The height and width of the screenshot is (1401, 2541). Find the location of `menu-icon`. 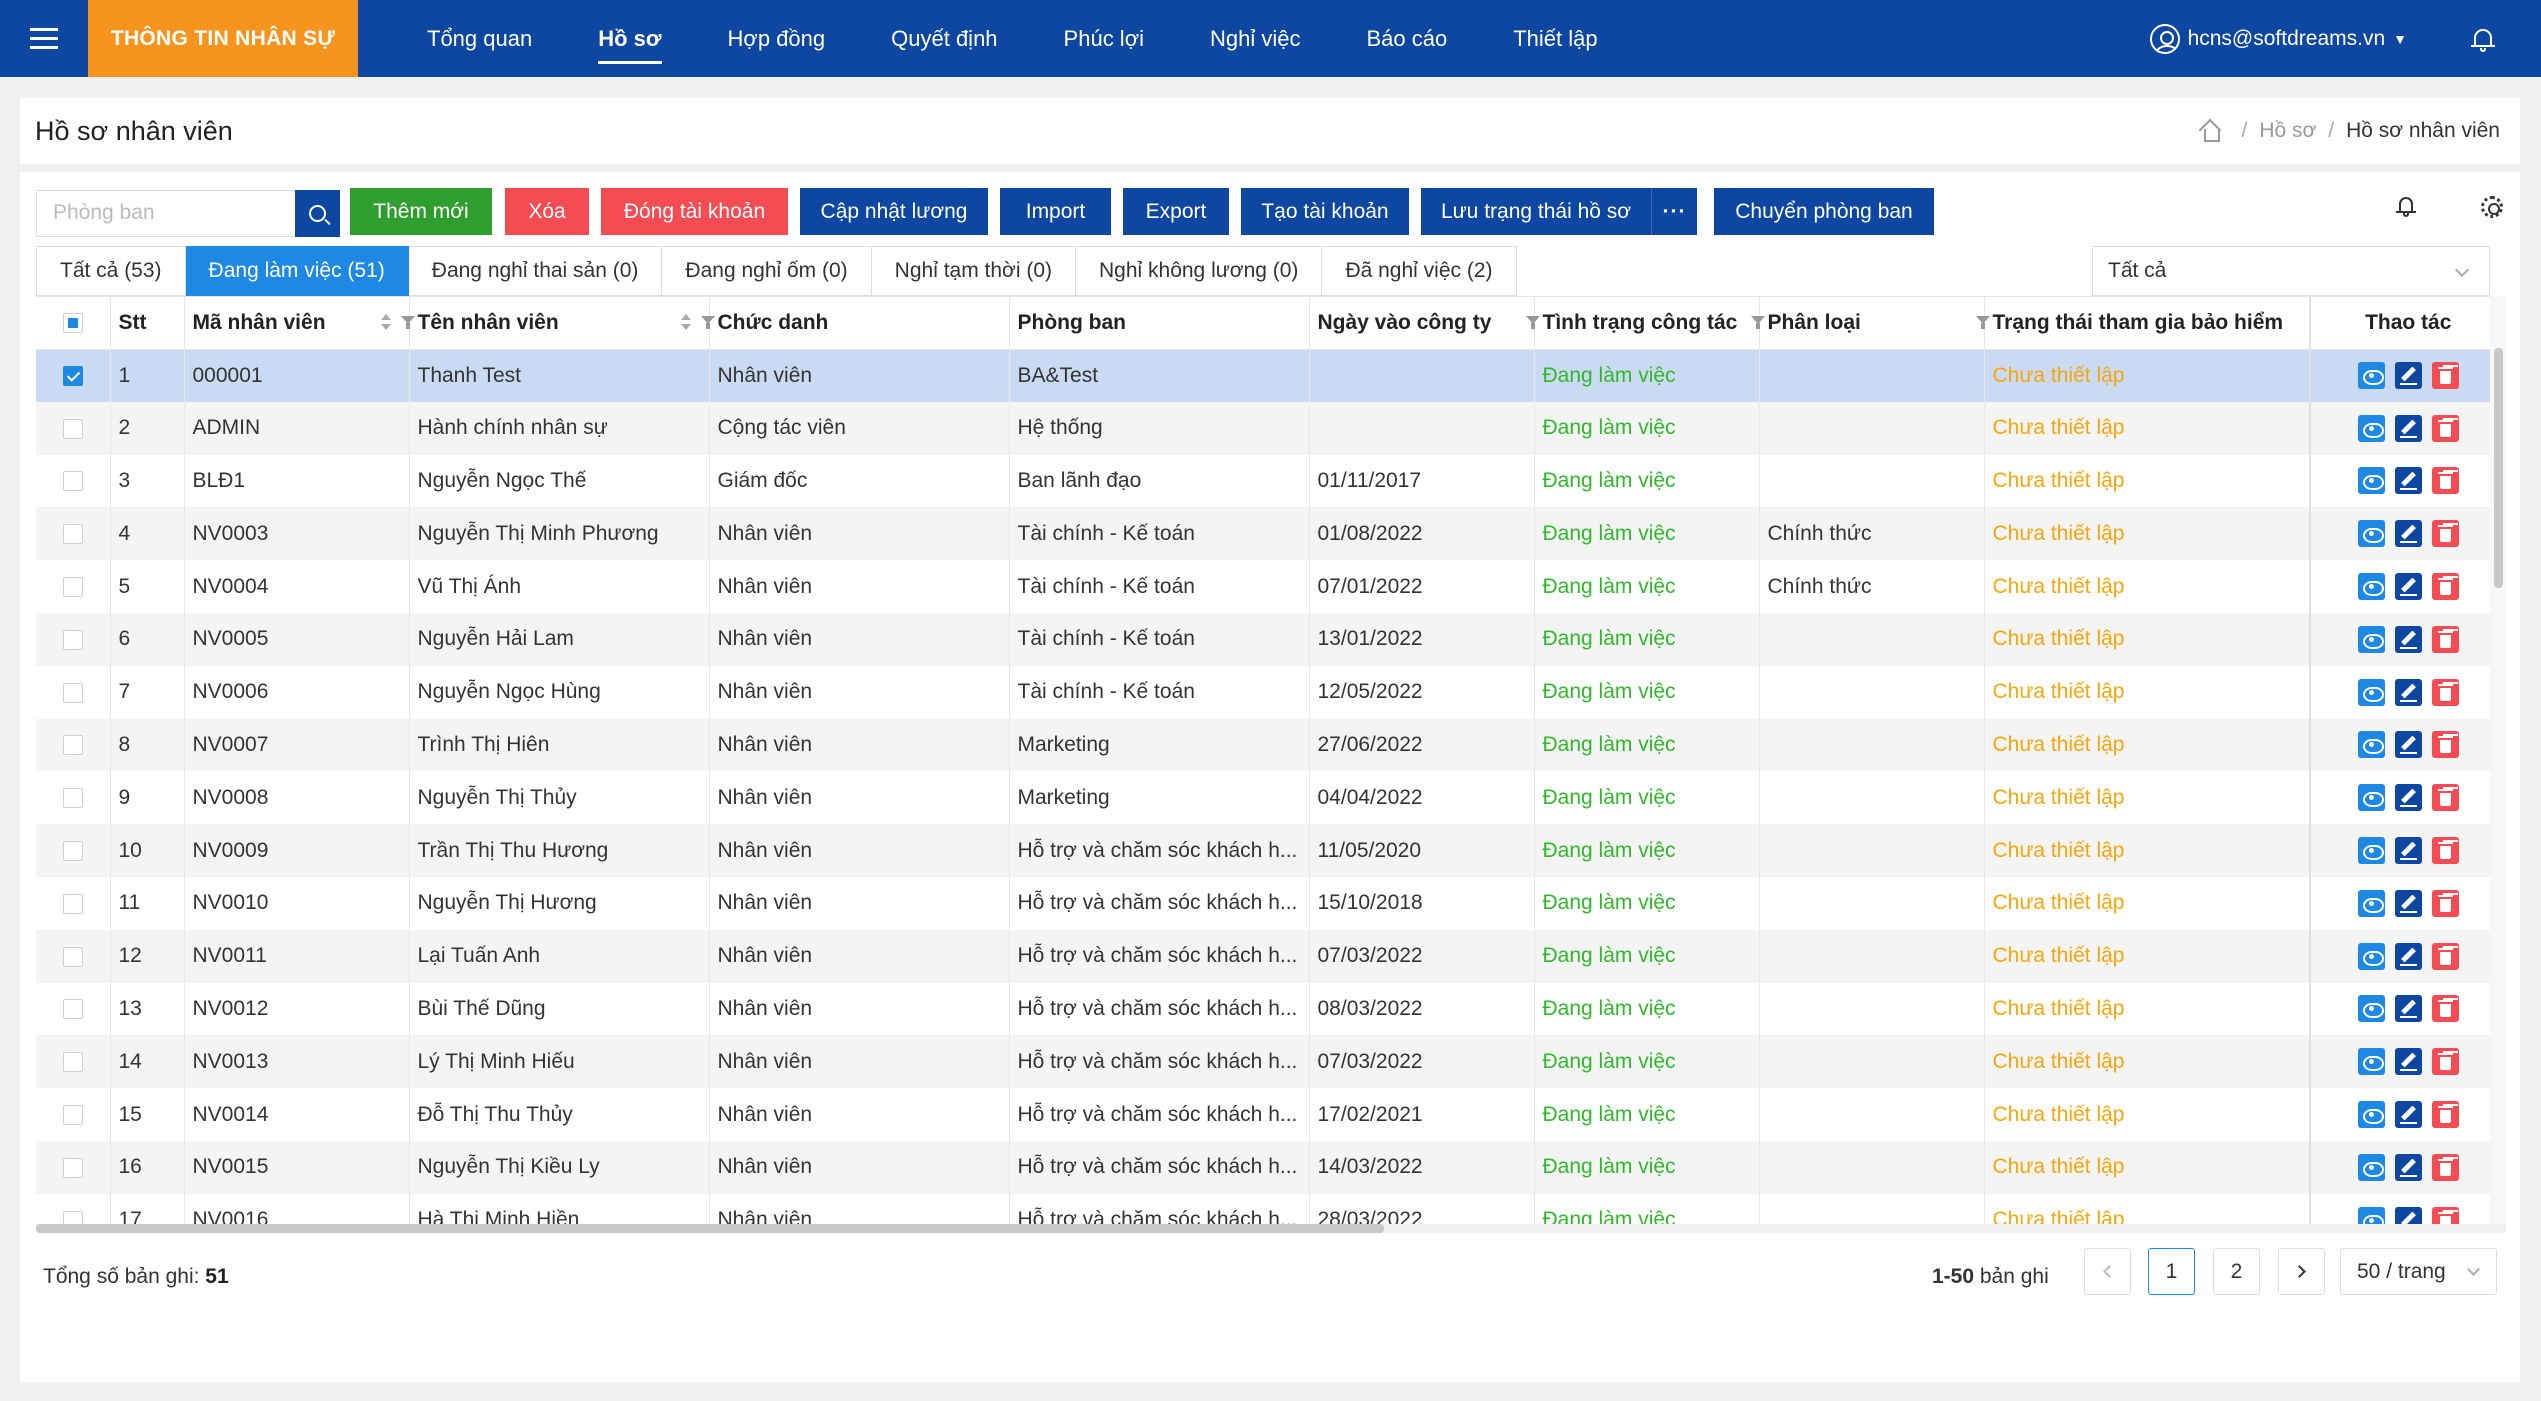

menu-icon is located at coordinates (44, 38).